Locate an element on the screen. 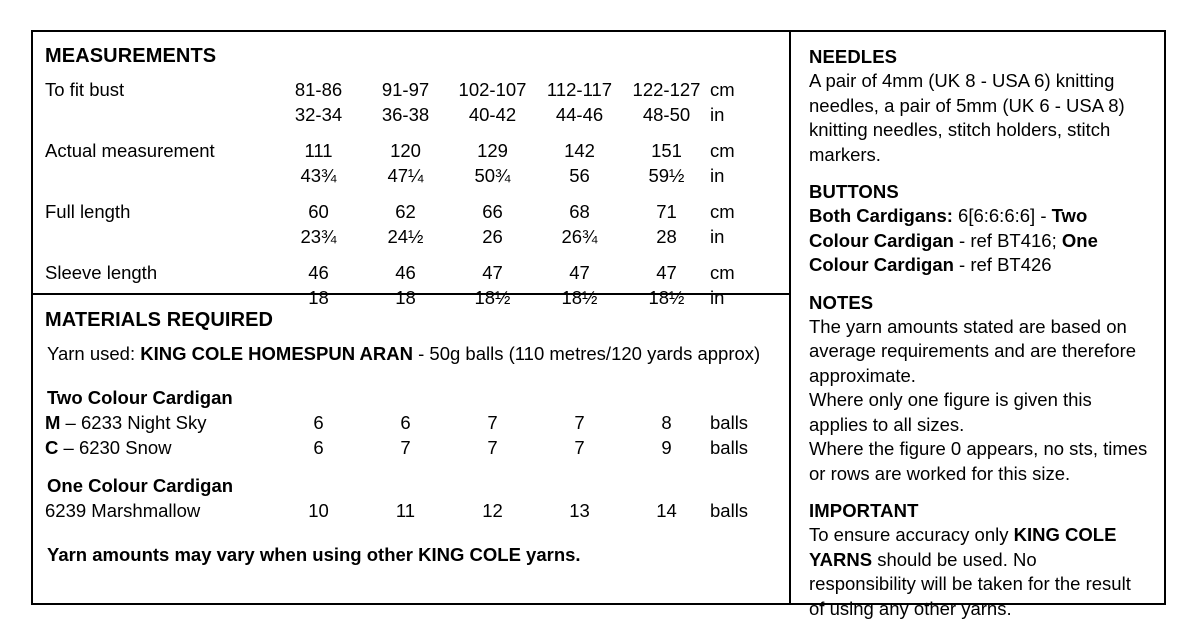  two-colour-cardigan-ref: - ref BT416; is located at coordinates (1007, 240).